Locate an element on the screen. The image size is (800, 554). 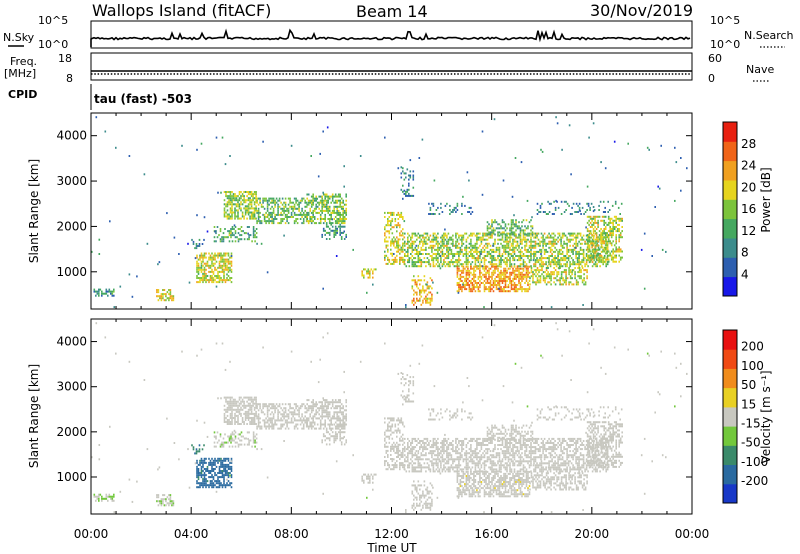
nsky-trace is located at coordinates (390, 37).